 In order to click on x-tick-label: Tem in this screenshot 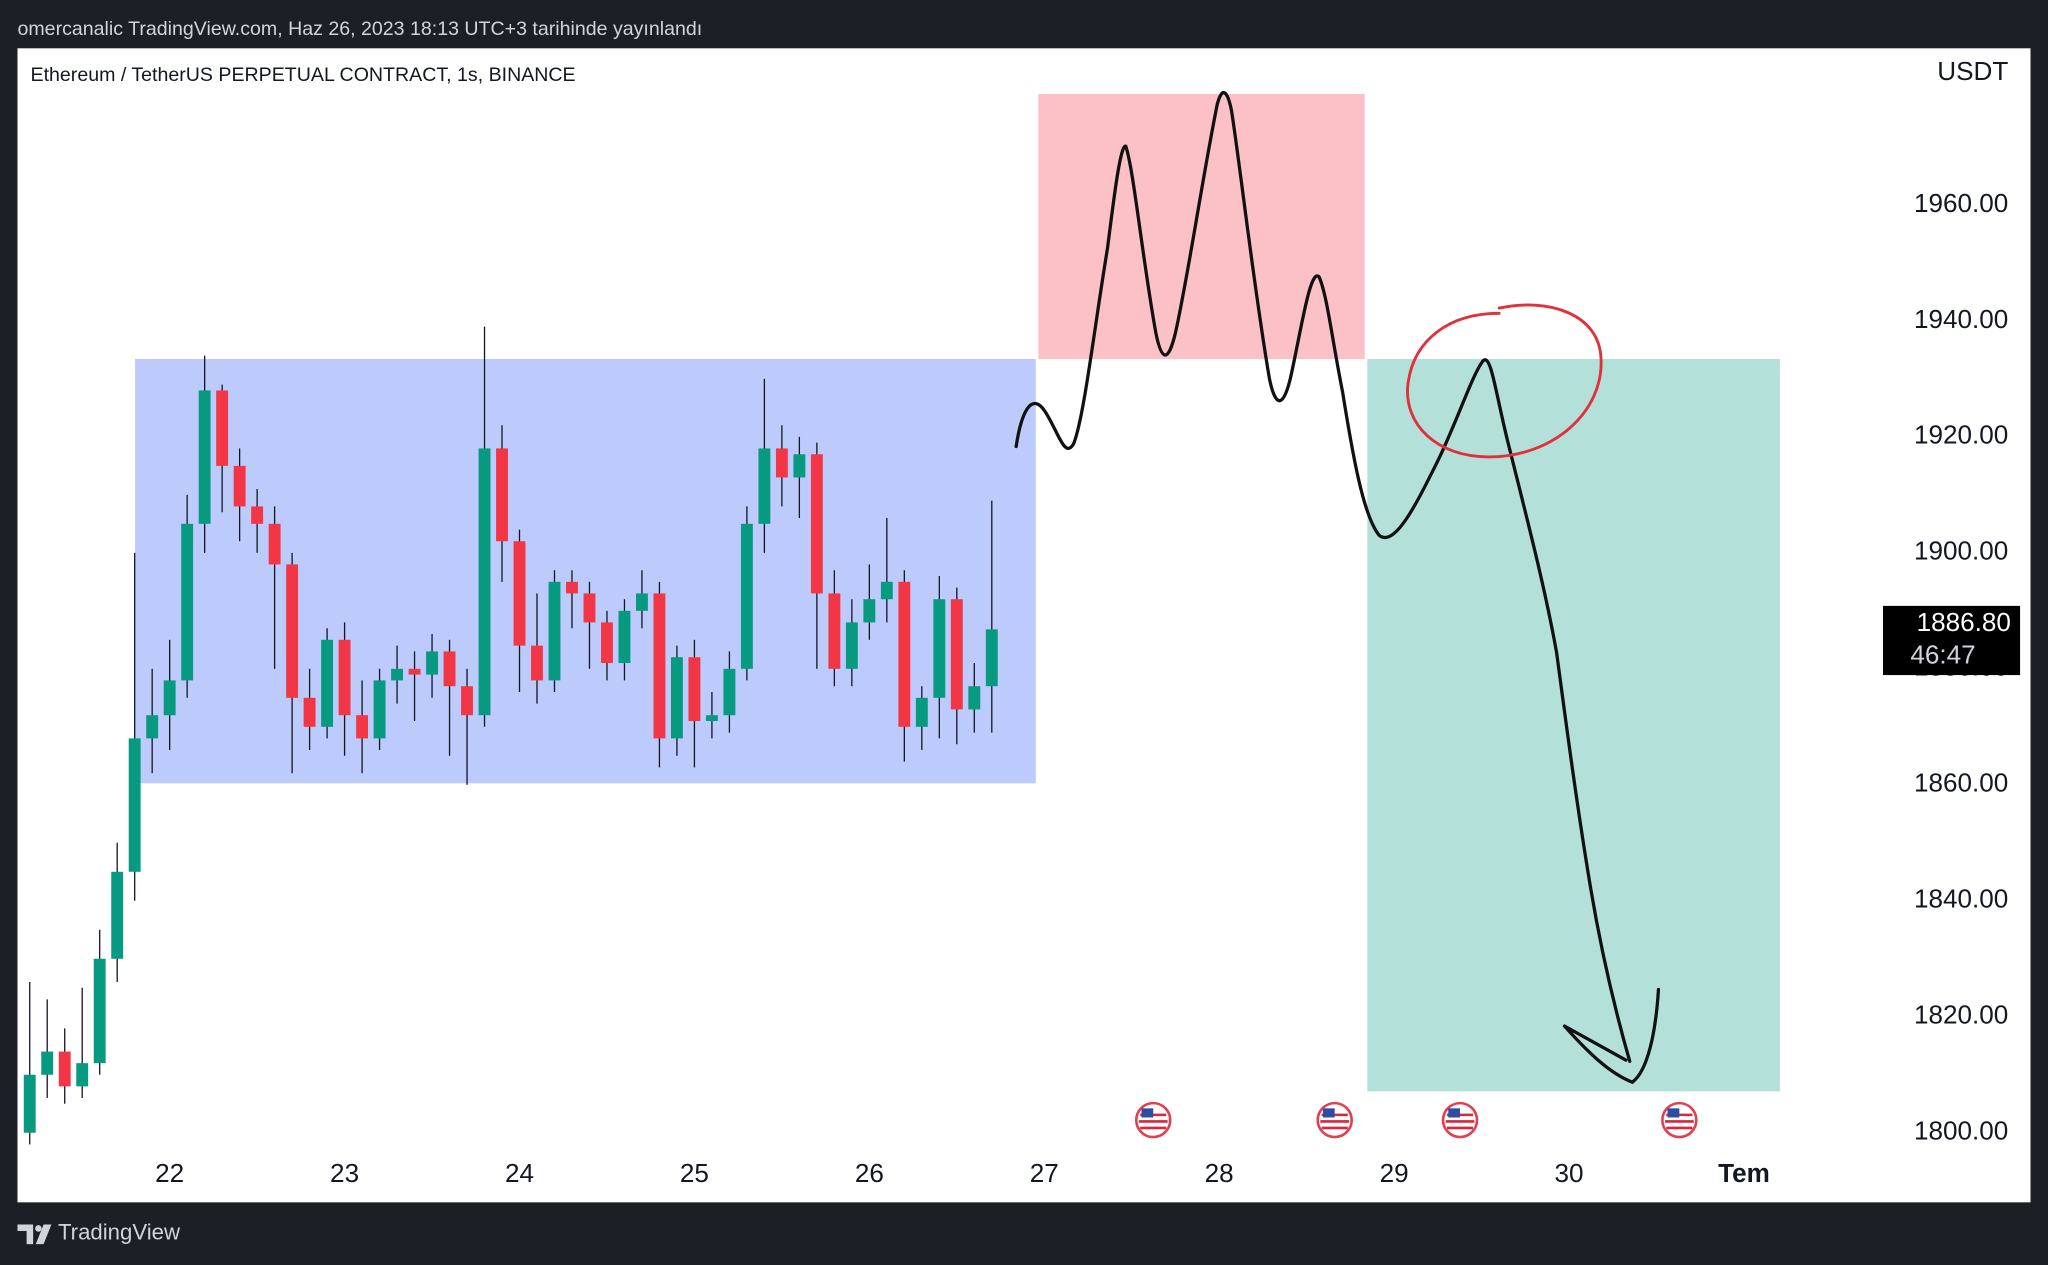, I will do `click(1744, 1173)`.